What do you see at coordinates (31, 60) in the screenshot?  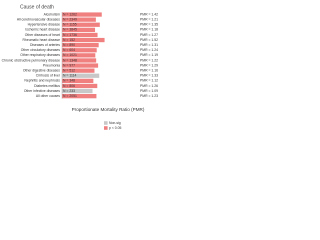 I see `y-tick-label: Chronic obstructive pulmonary disease` at bounding box center [31, 60].